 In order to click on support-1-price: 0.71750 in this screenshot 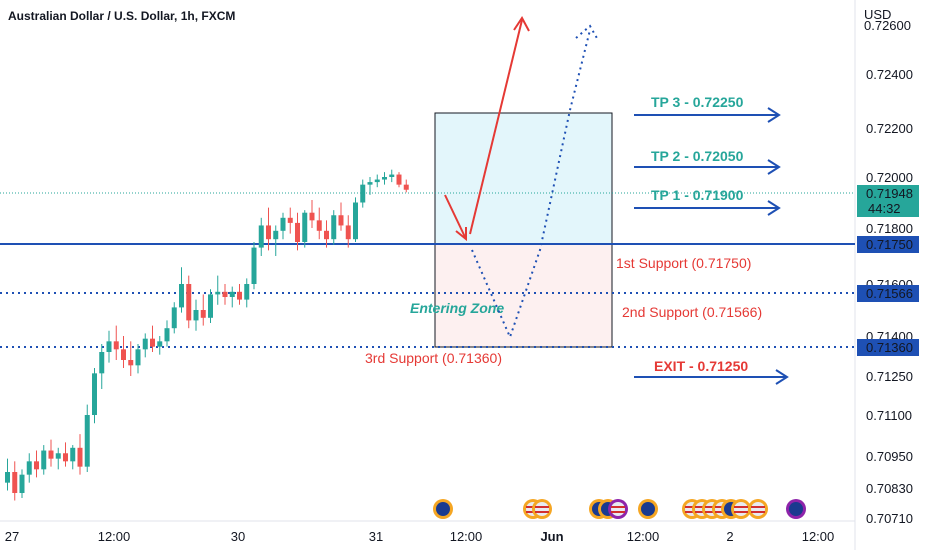, I will do `click(889, 244)`.